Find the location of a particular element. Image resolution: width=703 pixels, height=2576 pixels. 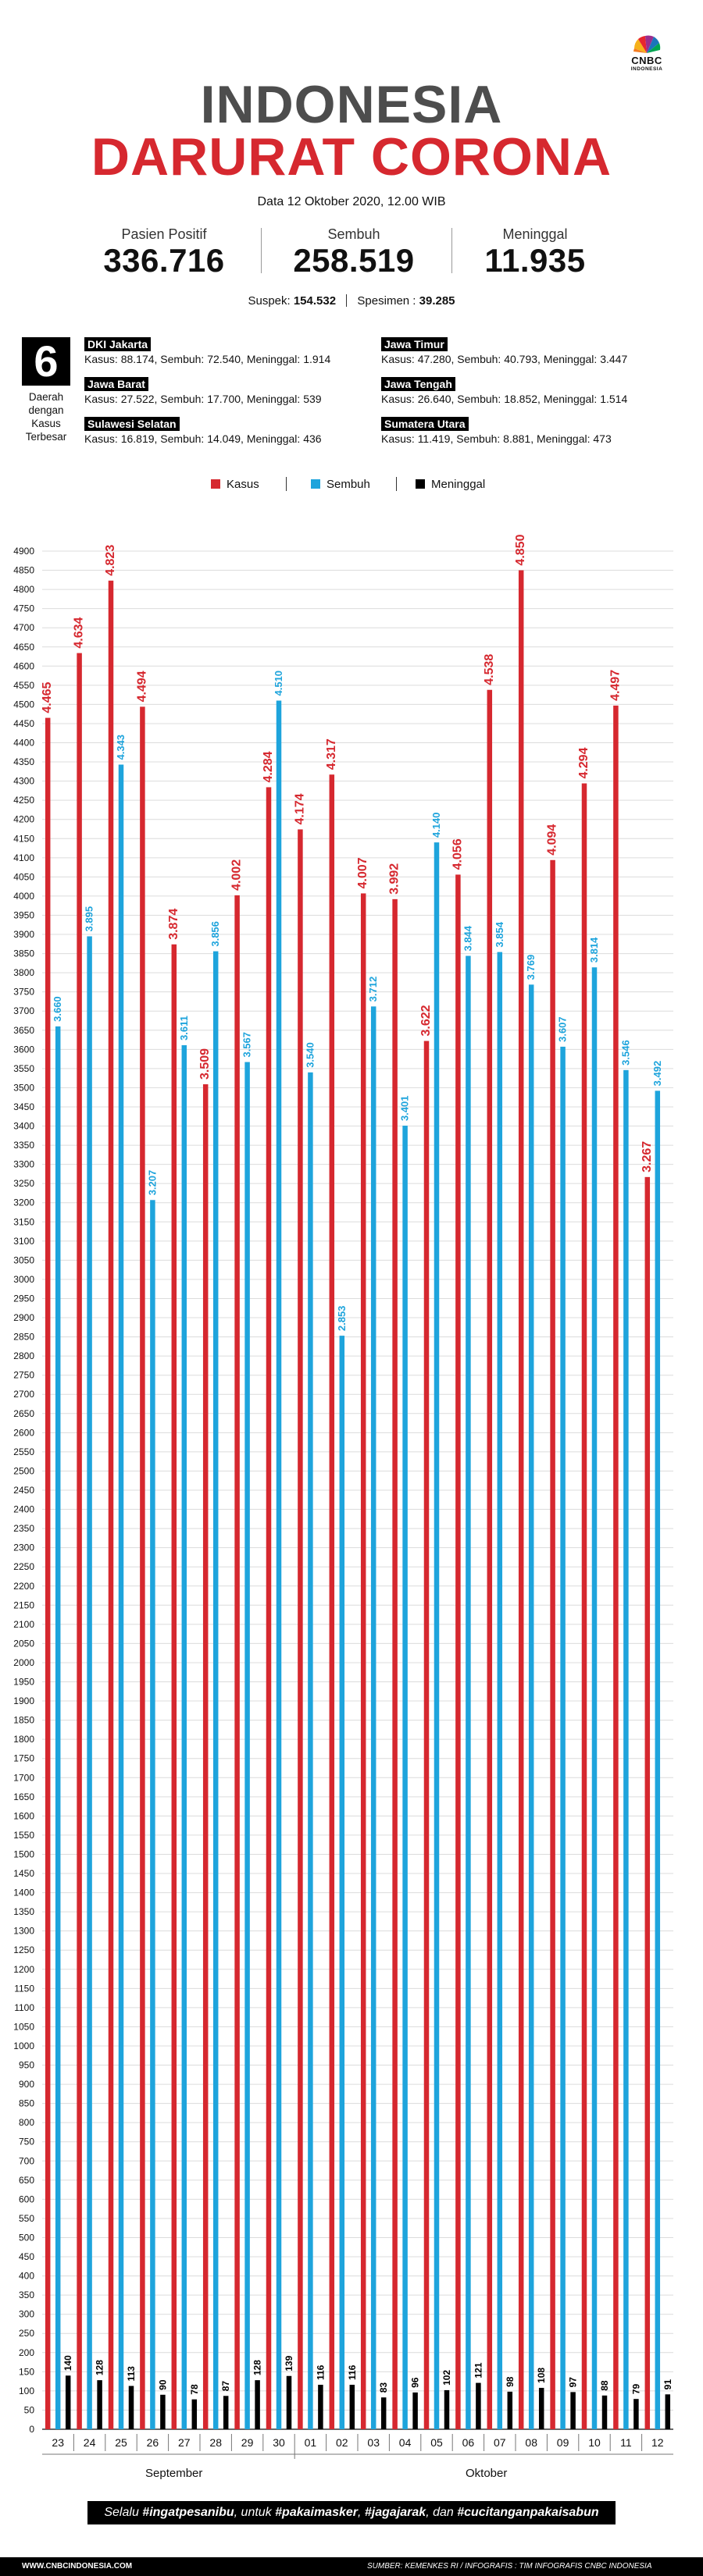

data-label-meninggal: 83 is located at coordinates (383, 2387).